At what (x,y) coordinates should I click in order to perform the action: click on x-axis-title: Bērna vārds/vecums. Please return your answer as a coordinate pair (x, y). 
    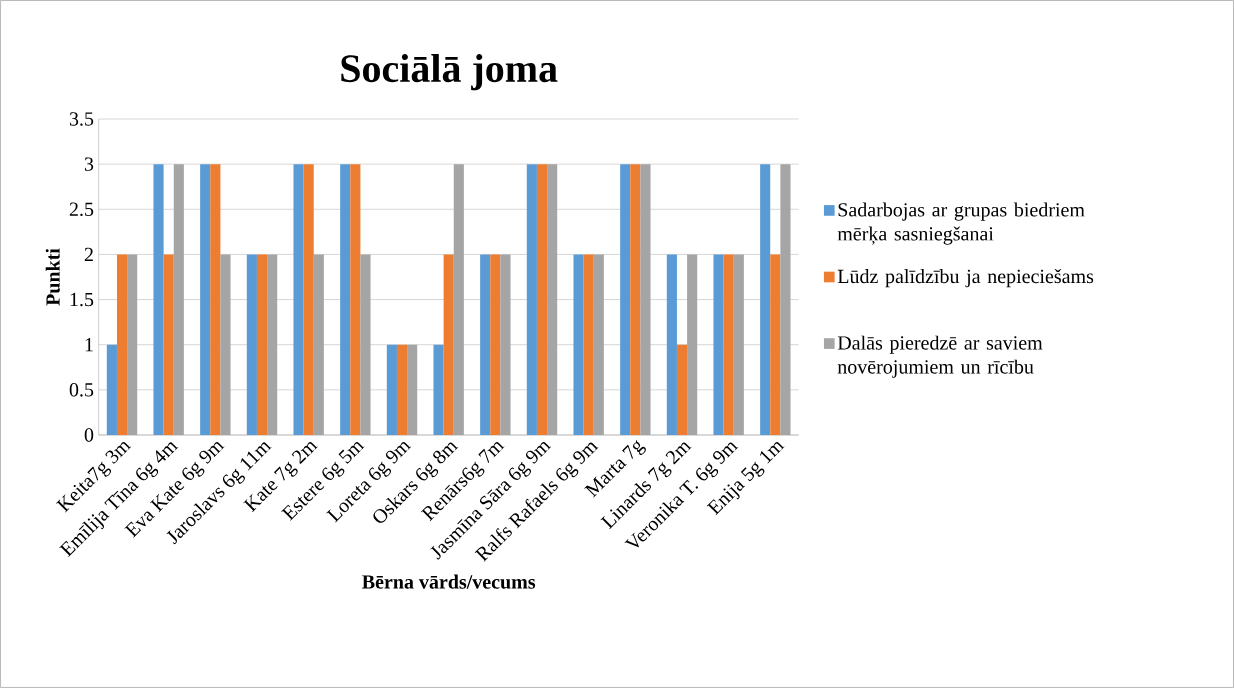
    Looking at the image, I should click on (449, 581).